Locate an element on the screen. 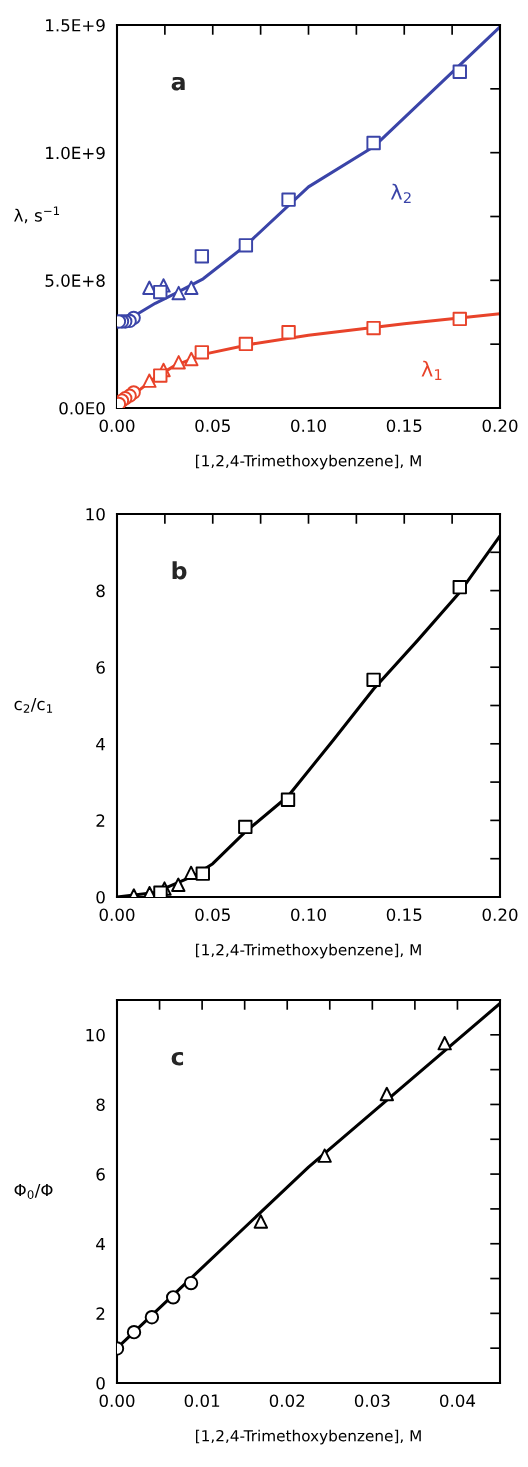  x-tick-label: 0.03 is located at coordinates (372, 1401).